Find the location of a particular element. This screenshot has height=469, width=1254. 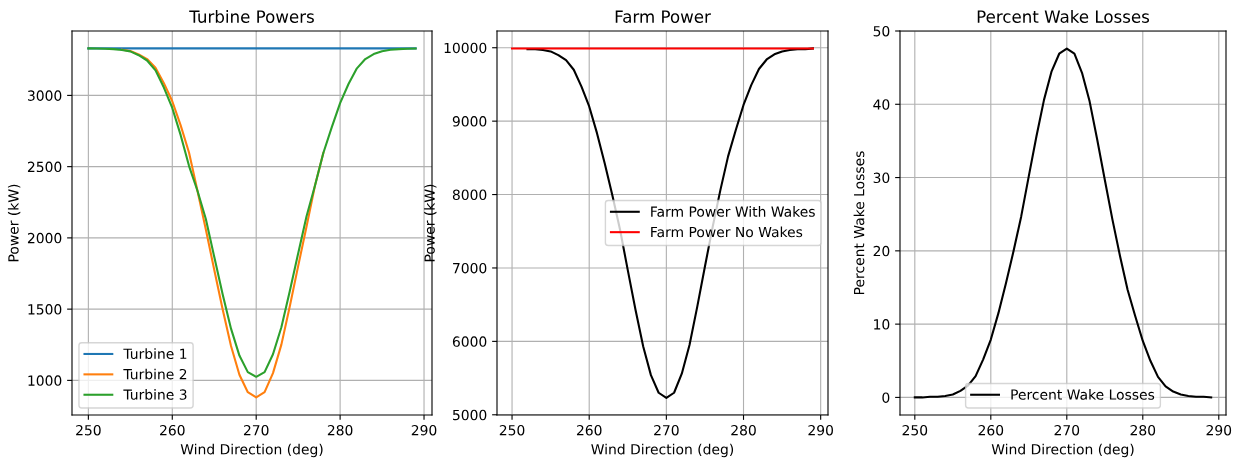

y-tick-label: 30 is located at coordinates (881, 178).